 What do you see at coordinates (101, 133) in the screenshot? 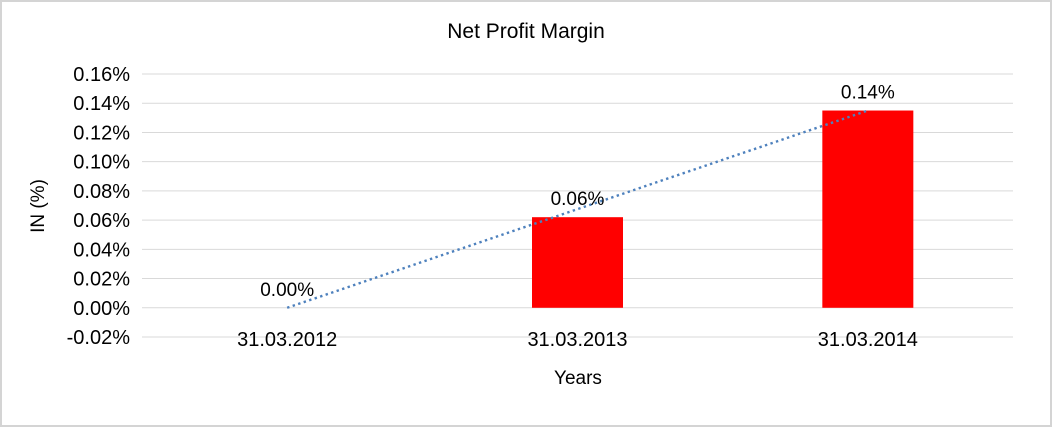
I see `y-tick-label: 0.12%` at bounding box center [101, 133].